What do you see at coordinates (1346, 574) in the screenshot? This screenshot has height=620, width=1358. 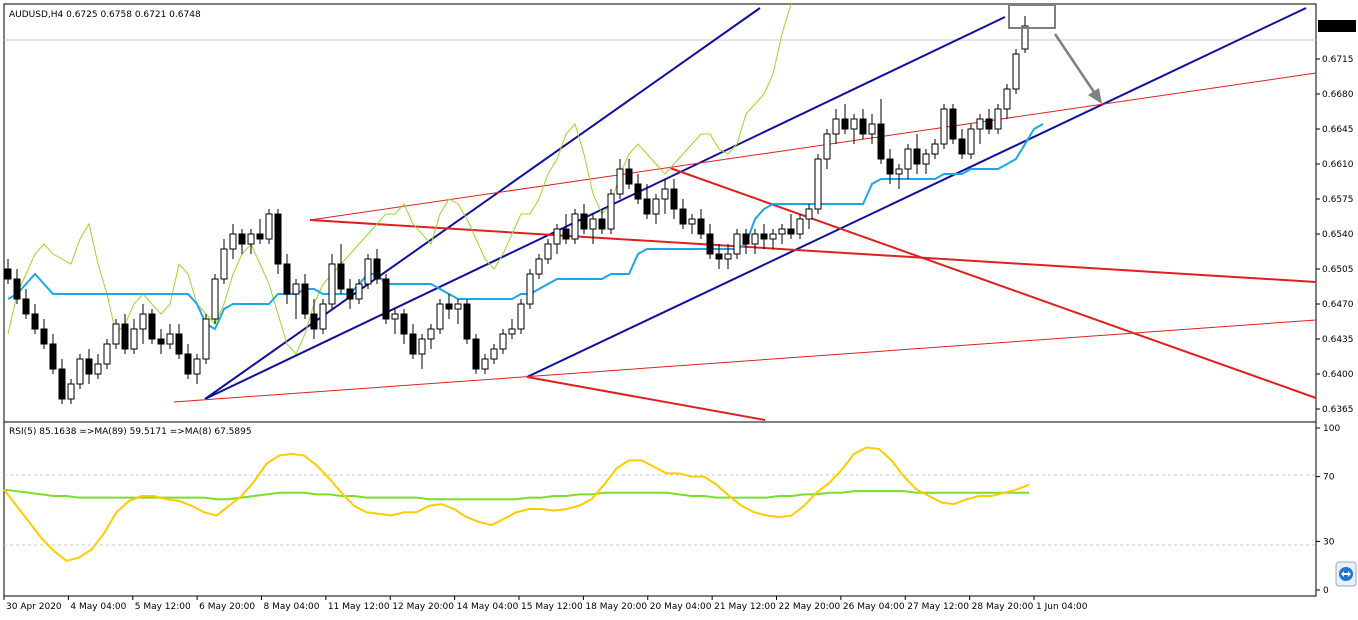 I see `teamviewer-icon` at bounding box center [1346, 574].